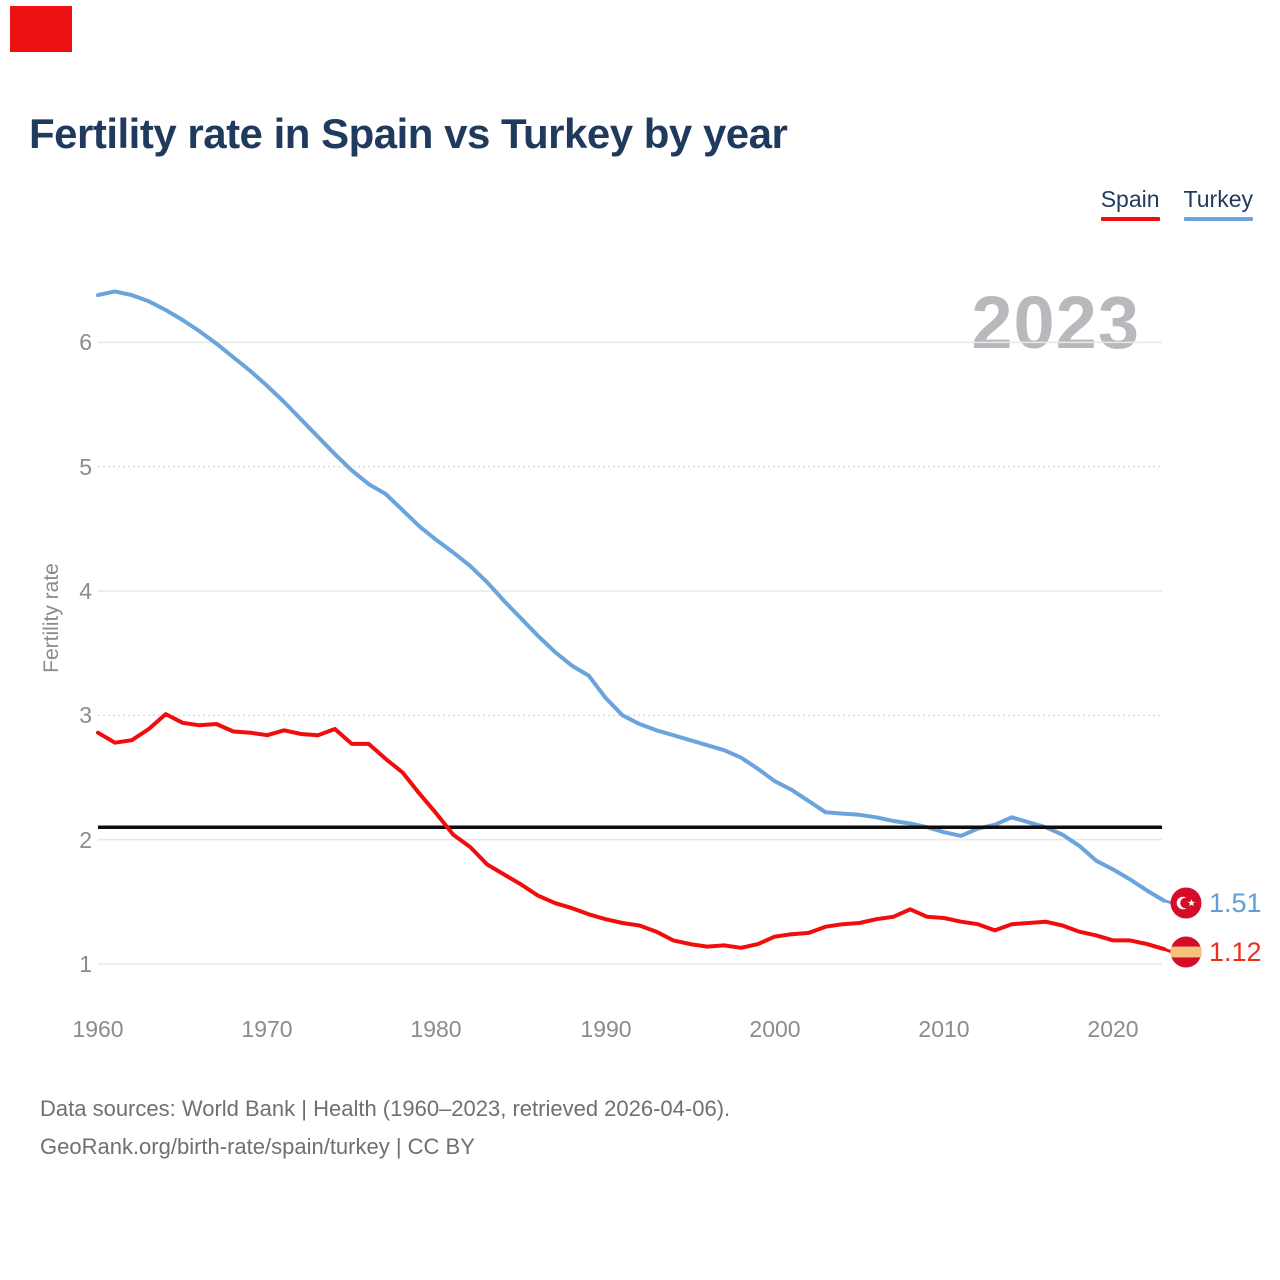 The height and width of the screenshot is (1280, 1280). What do you see at coordinates (775, 1029) in the screenshot?
I see `x-tick-2000: 2000` at bounding box center [775, 1029].